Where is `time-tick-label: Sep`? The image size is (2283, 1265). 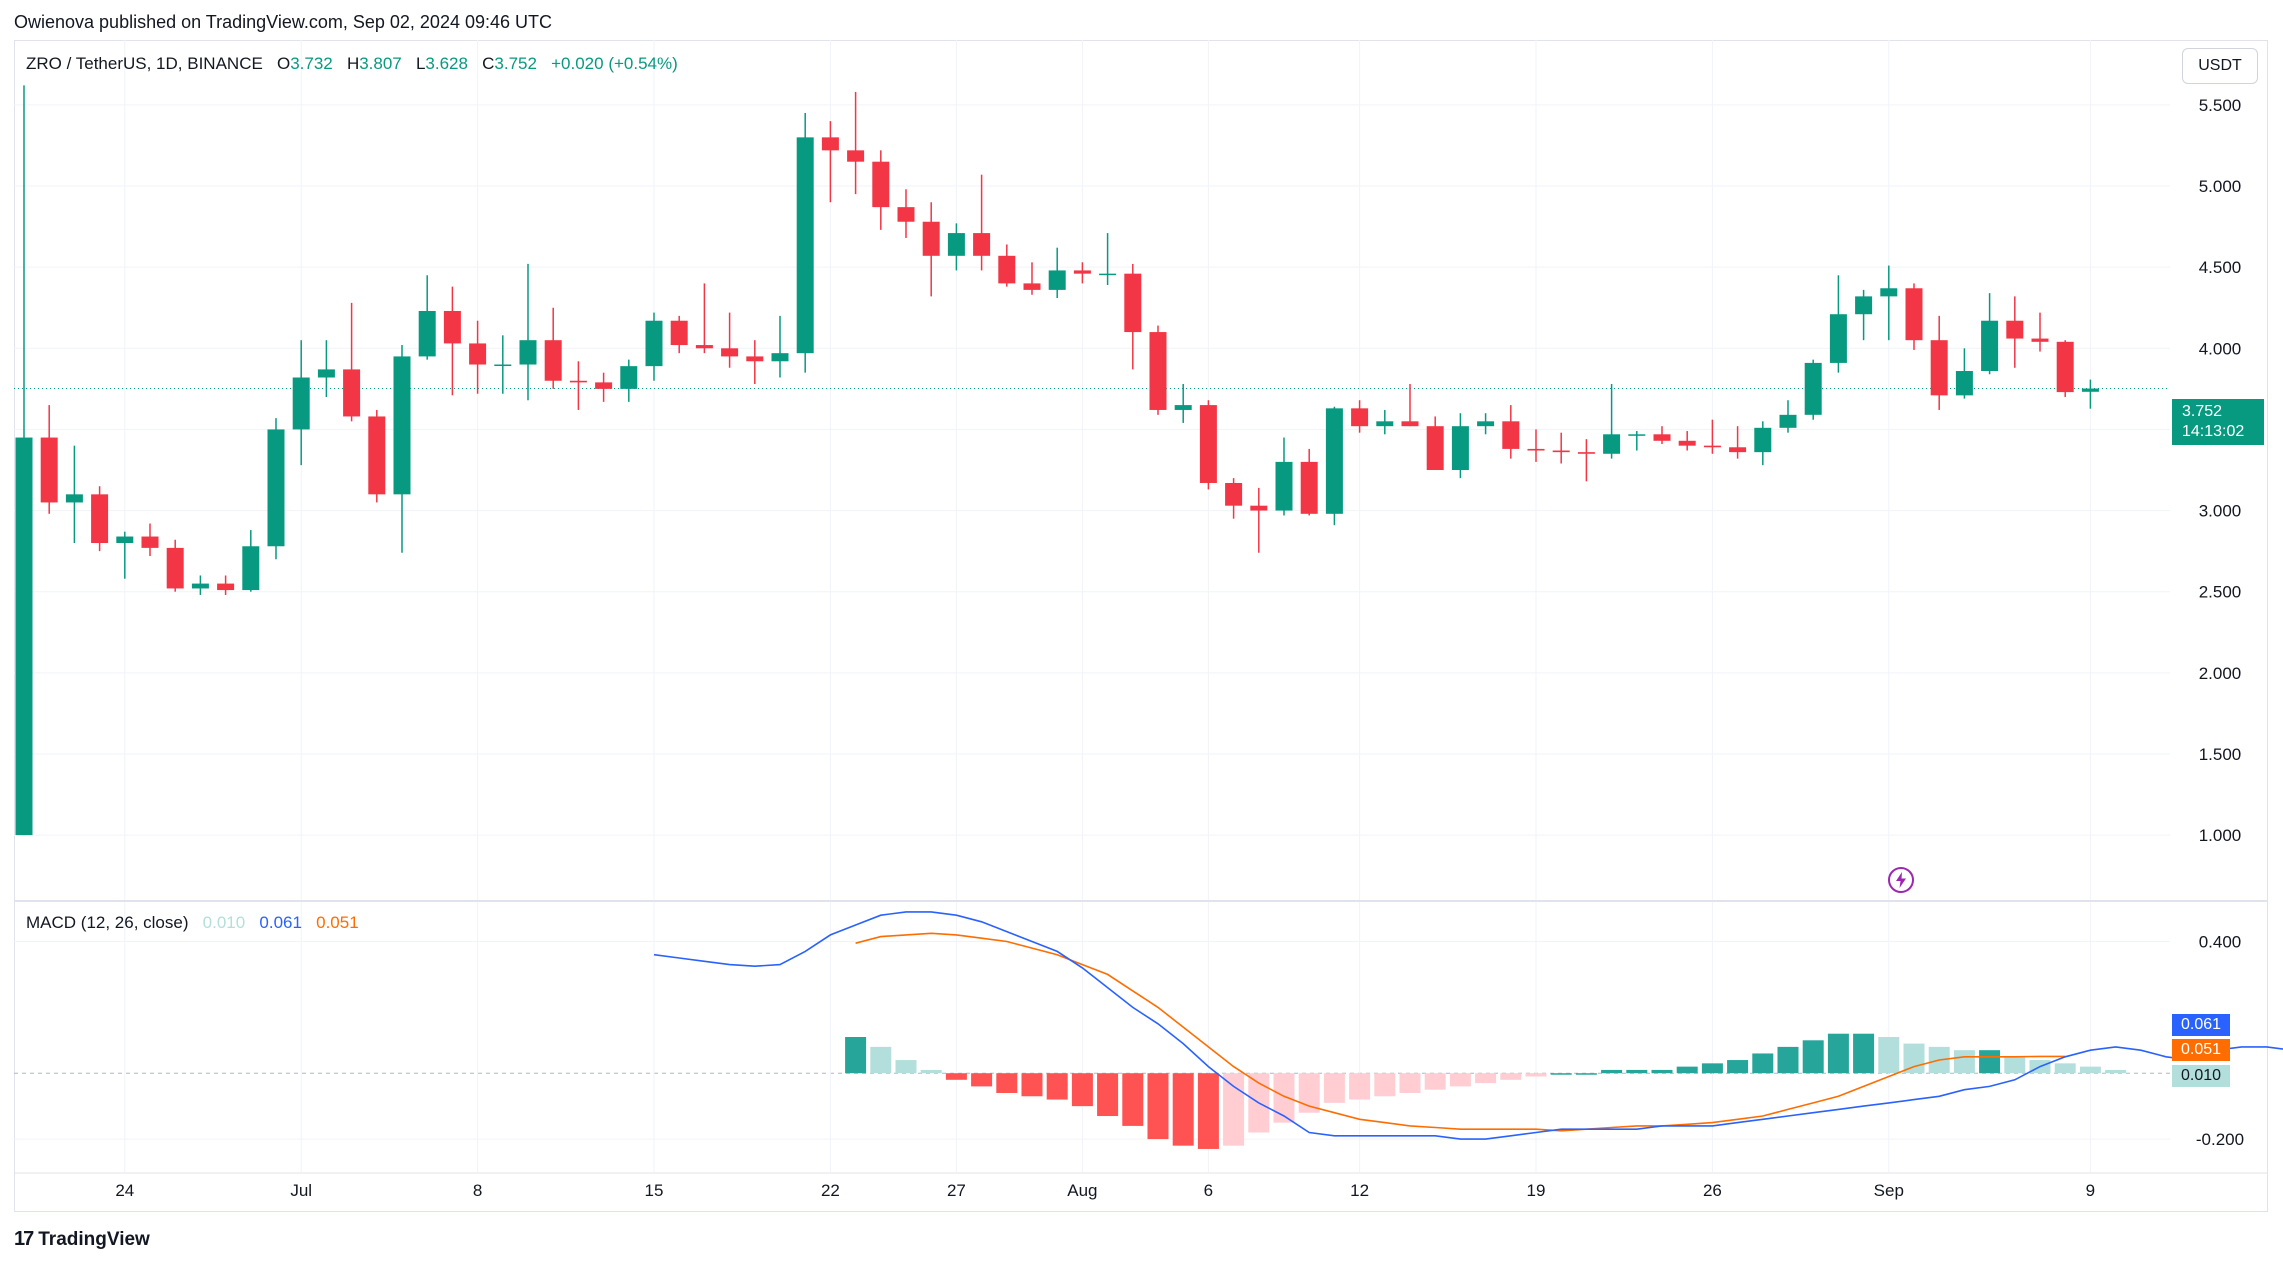 time-tick-label: Sep is located at coordinates (1889, 1190).